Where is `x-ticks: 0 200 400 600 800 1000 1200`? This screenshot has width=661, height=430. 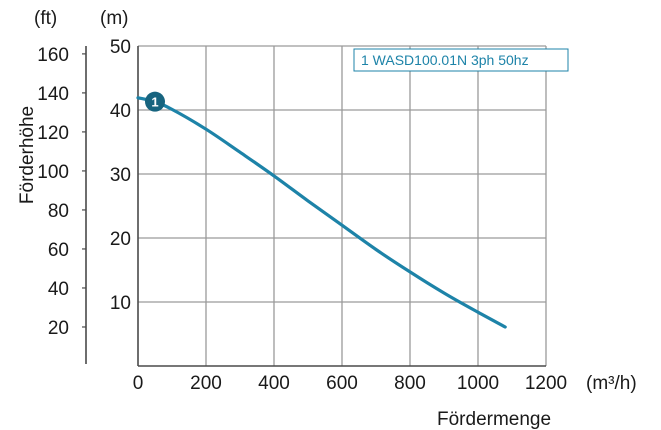 x-ticks: 0 200 400 600 800 1000 1200 is located at coordinates (350, 383).